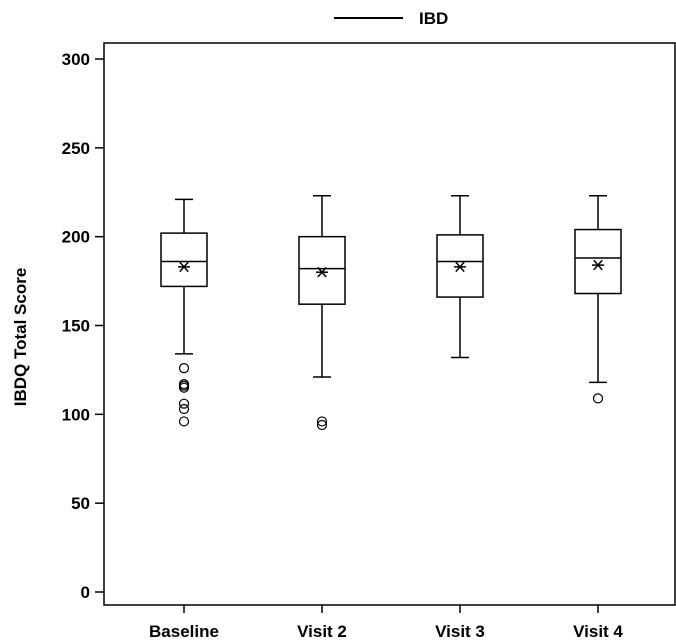  Describe the element at coordinates (80, 503) in the screenshot. I see `y-tick-label: 50` at that location.